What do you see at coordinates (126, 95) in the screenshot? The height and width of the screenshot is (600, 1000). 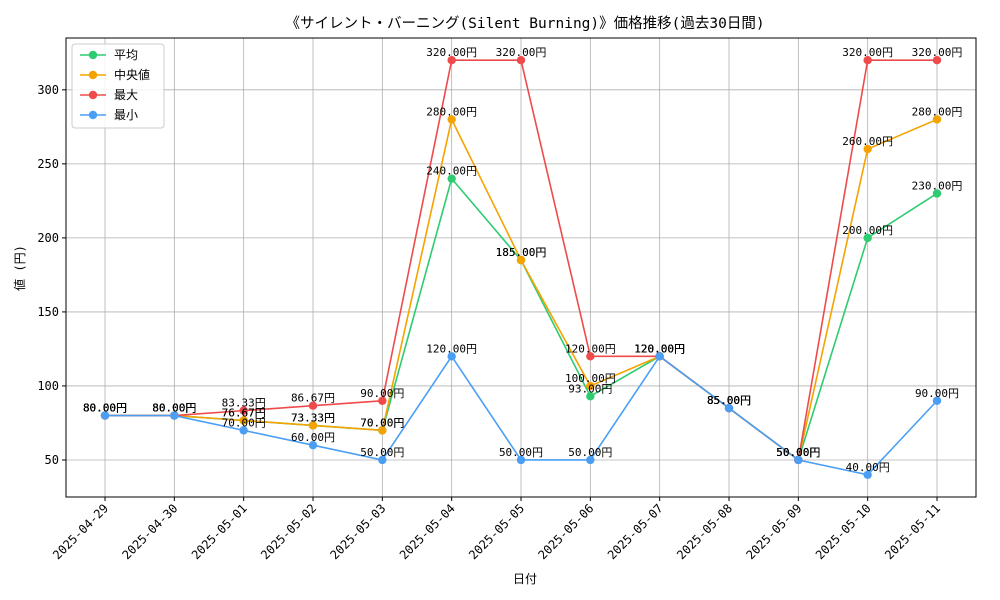 I see `legend-label: 最大` at bounding box center [126, 95].